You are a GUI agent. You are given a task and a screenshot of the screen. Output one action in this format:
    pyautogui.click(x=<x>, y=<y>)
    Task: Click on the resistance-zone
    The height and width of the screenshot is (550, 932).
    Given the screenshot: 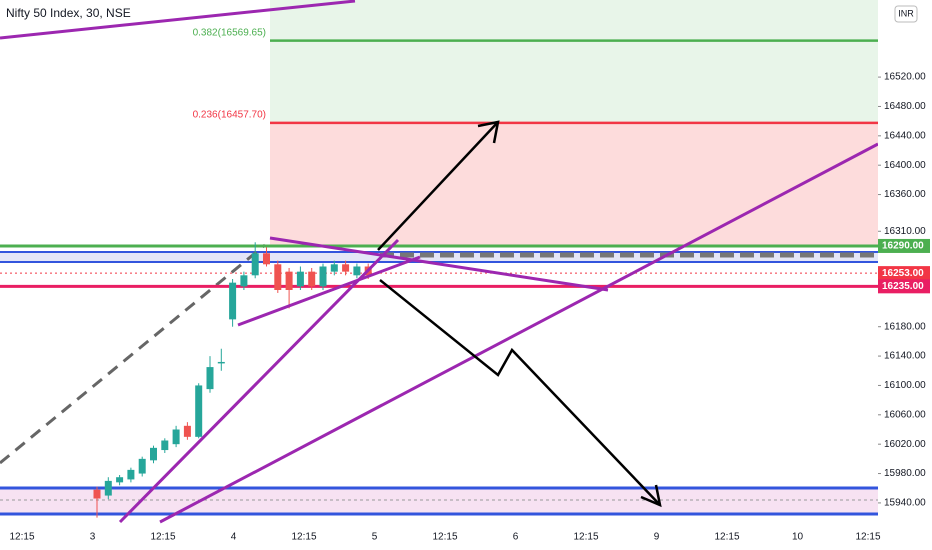 What is the action you would take?
    pyautogui.click(x=439, y=257)
    